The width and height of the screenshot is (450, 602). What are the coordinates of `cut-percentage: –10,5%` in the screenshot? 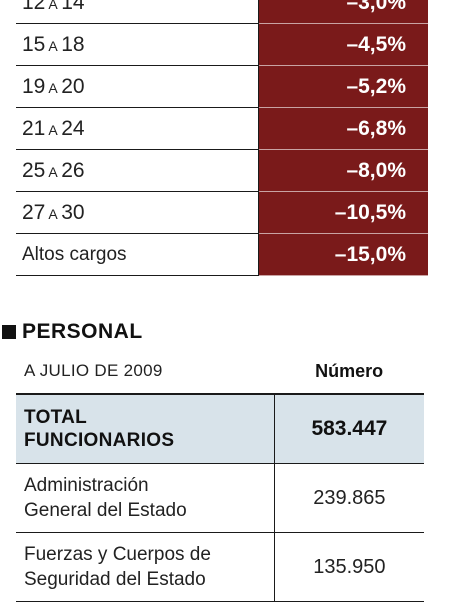 It's located at (343, 212).